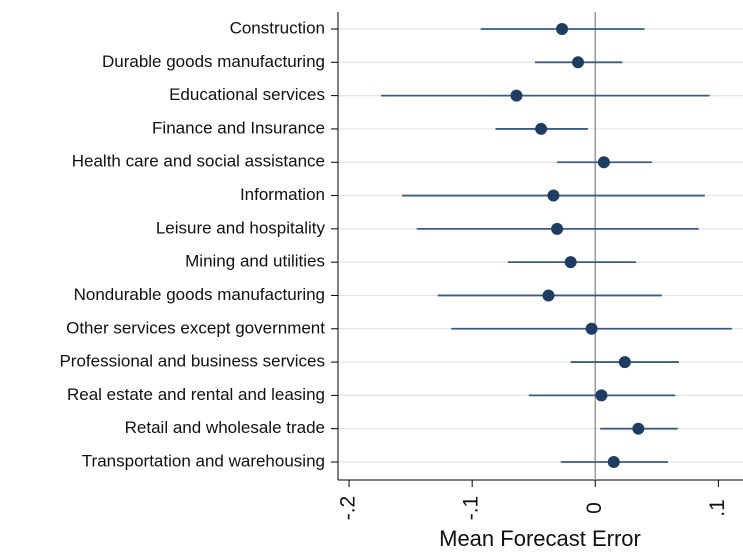 Image resolution: width=743 pixels, height=553 pixels. Describe the element at coordinates (213, 61) in the screenshot. I see `y-tick-label: Durable goods manufacturing` at that location.